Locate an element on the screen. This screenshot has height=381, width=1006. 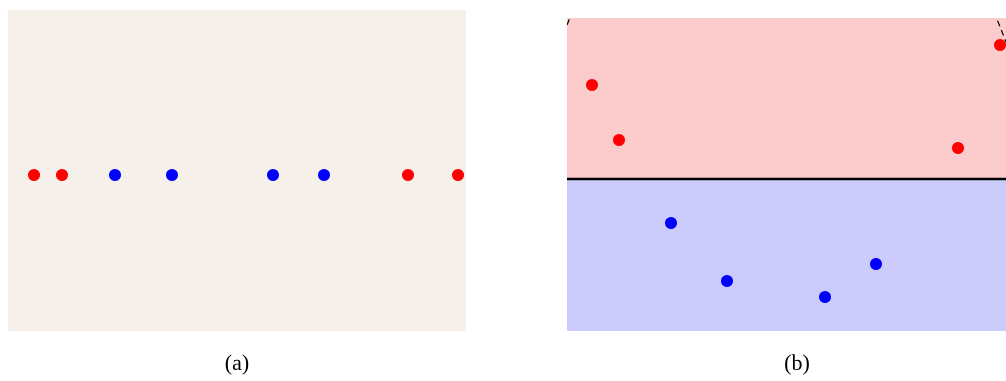
caption: (a) is located at coordinates (237, 362).